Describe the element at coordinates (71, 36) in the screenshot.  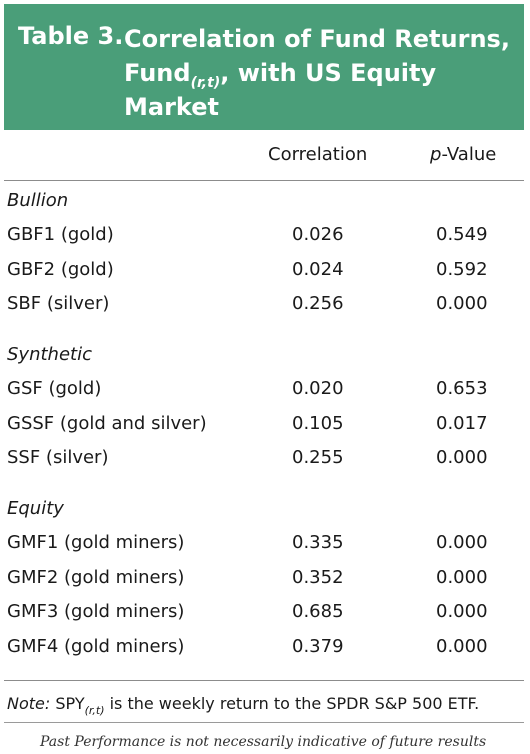
I see `table-number: Table 3.` at that location.